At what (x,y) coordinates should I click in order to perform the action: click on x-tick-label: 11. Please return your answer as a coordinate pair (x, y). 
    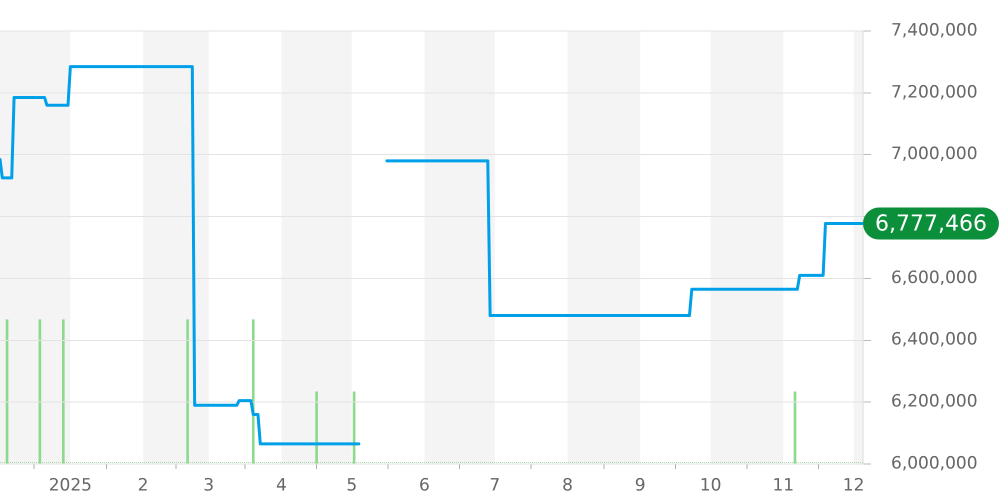
    Looking at the image, I should click on (783, 486).